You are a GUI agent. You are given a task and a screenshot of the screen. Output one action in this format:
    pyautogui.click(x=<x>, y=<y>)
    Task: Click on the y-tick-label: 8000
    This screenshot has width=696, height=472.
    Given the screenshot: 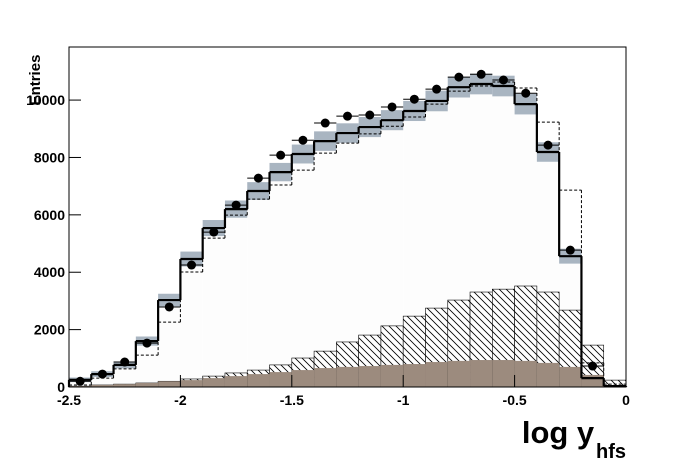 What is the action you would take?
    pyautogui.click(x=49, y=157)
    